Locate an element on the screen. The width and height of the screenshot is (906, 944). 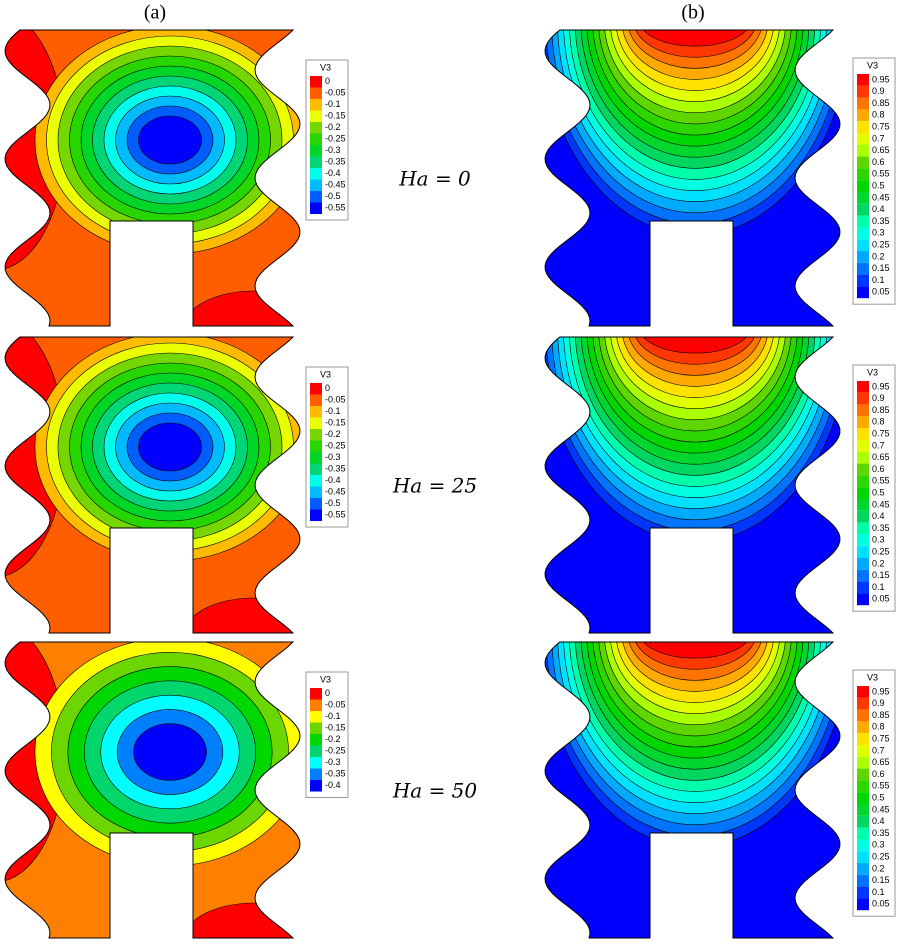
legend-label: -0.45 is located at coordinates (335, 492).